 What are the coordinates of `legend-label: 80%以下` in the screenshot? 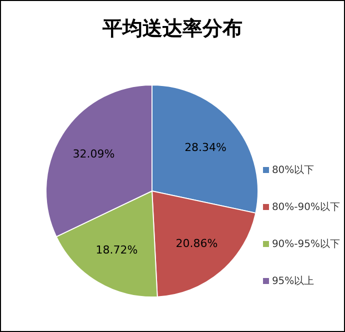 It's located at (293, 170).